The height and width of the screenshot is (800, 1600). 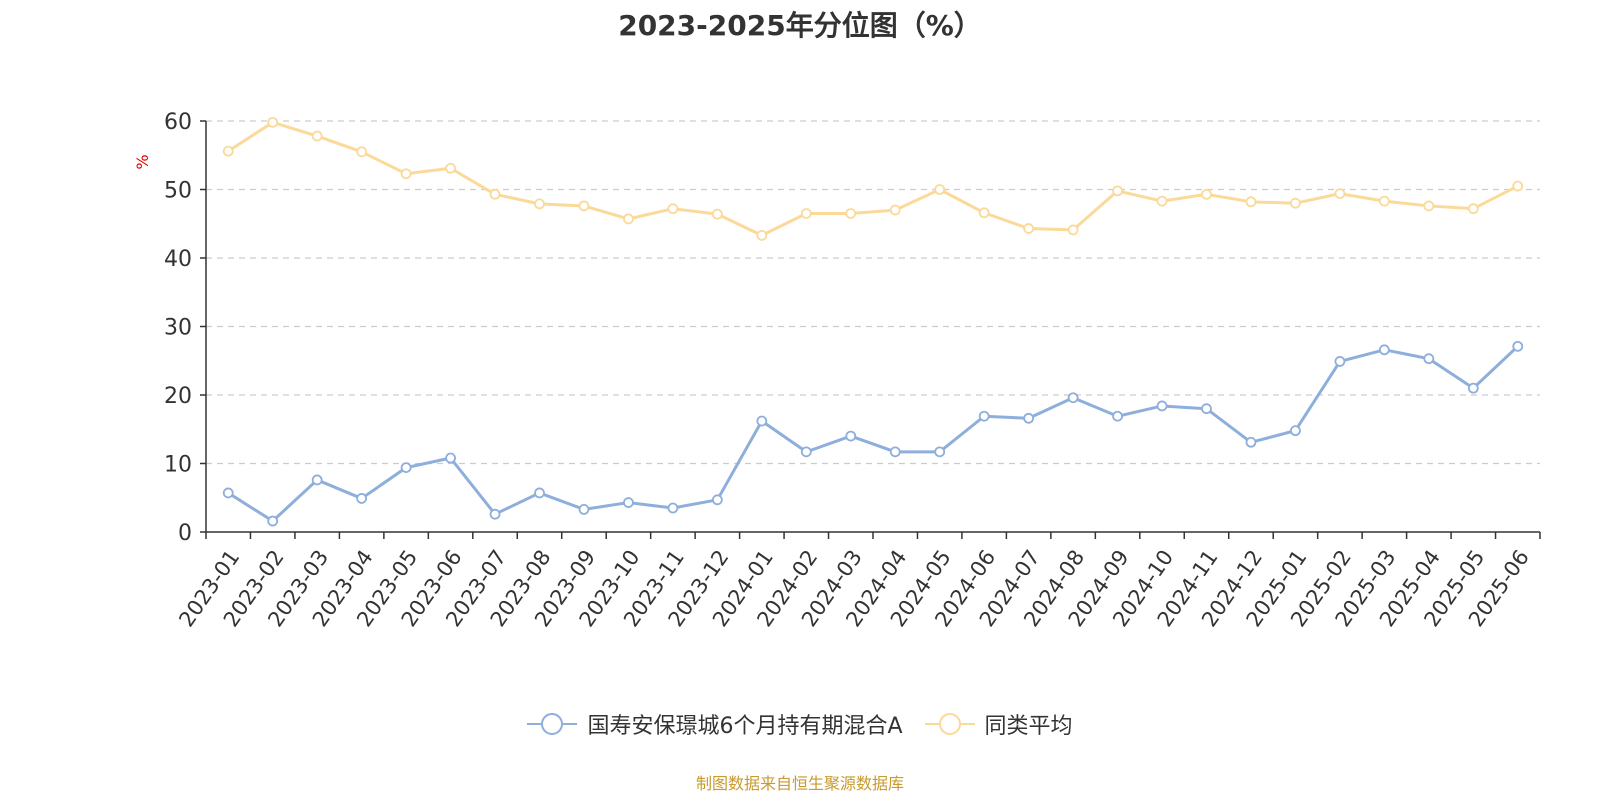 I want to click on legend-item-fund: 国寿安保璟城6个月持有期混合A, so click(x=715, y=724).